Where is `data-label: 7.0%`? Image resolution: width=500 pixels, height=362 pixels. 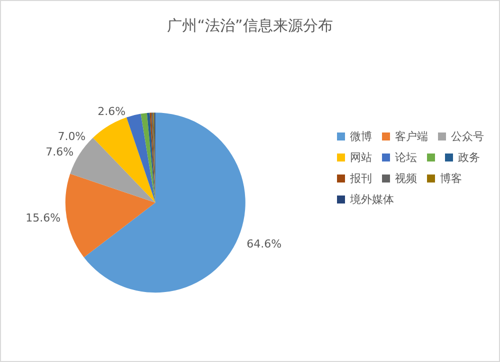 data-label: 7.0% is located at coordinates (72, 136).